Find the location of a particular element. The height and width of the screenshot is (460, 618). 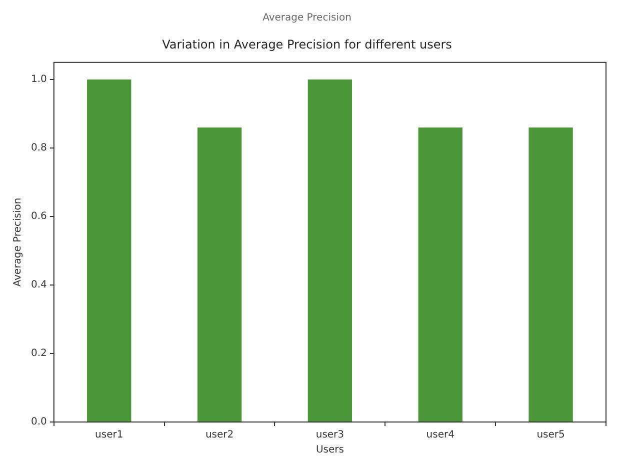

y-tick-label: 0.0 is located at coordinates (38, 422).